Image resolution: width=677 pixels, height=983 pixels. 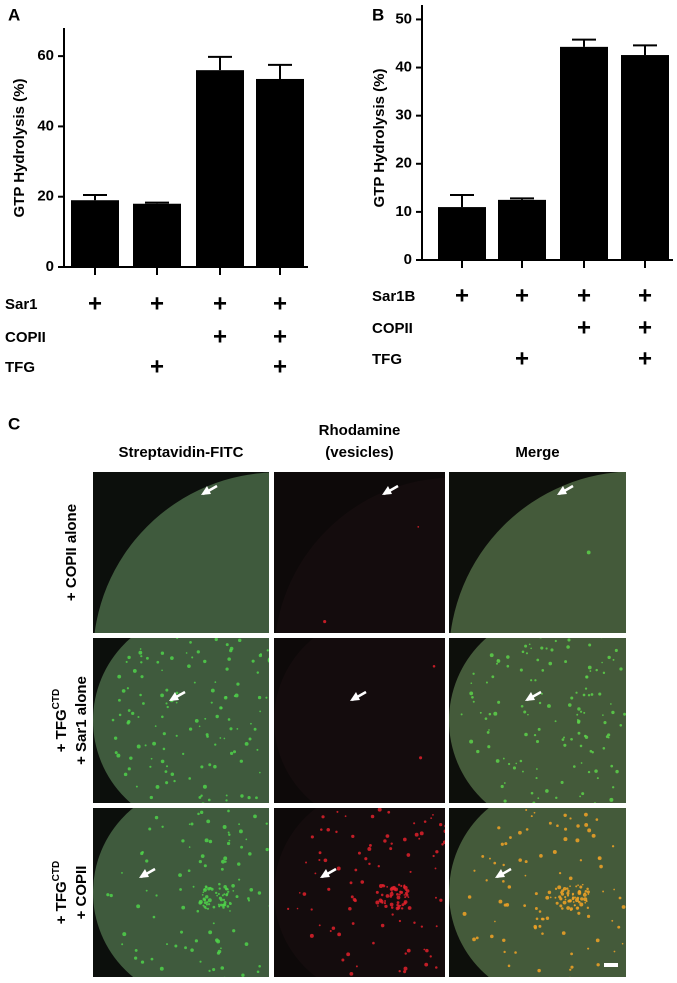 What do you see at coordinates (360, 430) in the screenshot?
I see `column-header: Rhodamine` at bounding box center [360, 430].